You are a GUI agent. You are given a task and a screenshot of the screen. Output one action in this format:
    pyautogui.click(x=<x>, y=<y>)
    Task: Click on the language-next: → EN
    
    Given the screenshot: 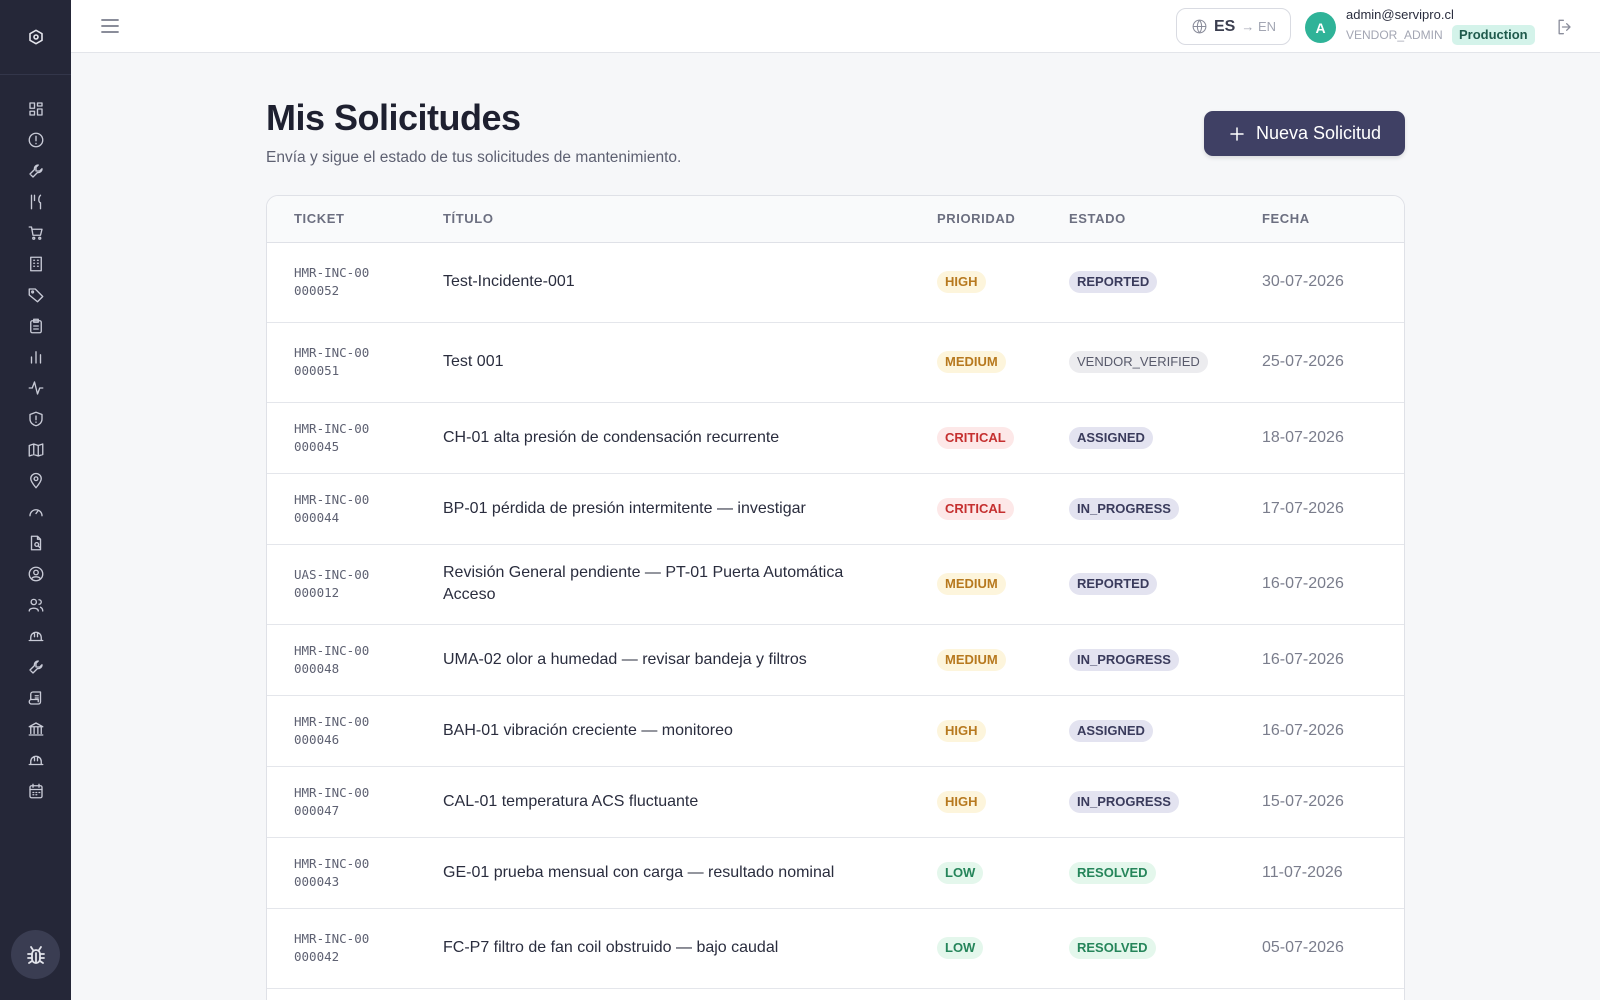 What is the action you would take?
    pyautogui.click(x=1259, y=26)
    